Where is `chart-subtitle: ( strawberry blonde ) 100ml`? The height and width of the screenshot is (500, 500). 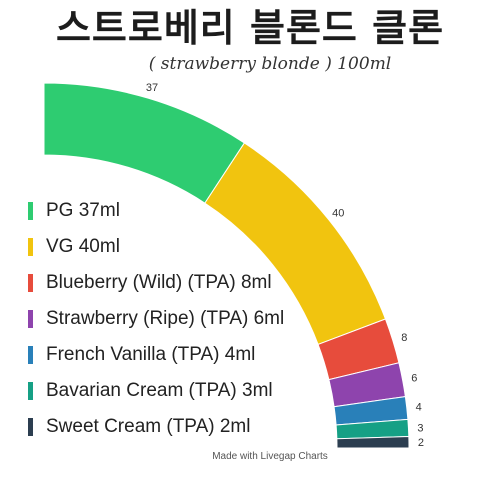 chart-subtitle: ( strawberry blonde ) 100ml is located at coordinates (270, 64).